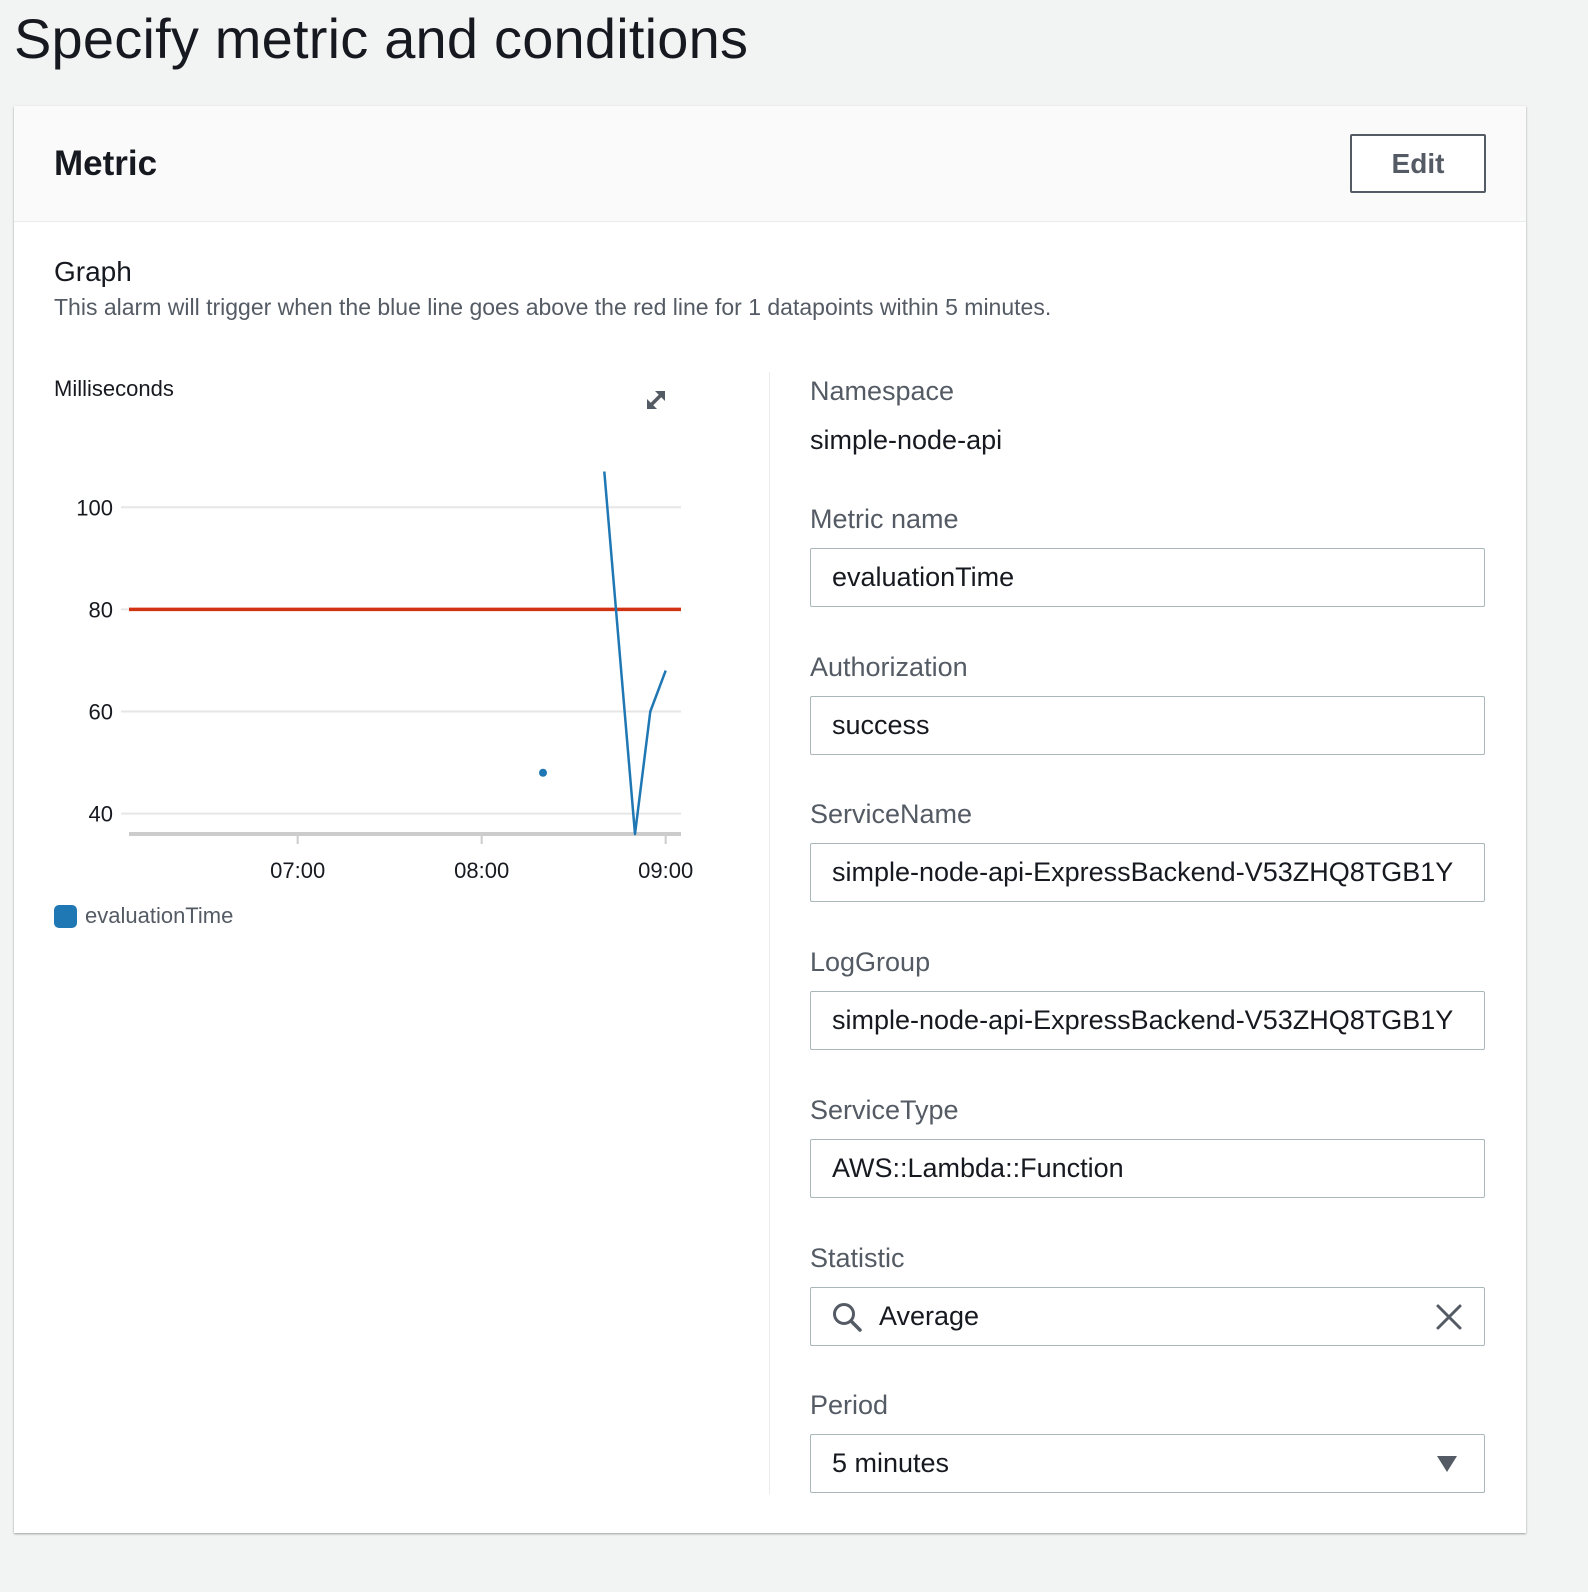 The width and height of the screenshot is (1588, 1592). What do you see at coordinates (665, 870) in the screenshot?
I see `x-tick-label: 09:00` at bounding box center [665, 870].